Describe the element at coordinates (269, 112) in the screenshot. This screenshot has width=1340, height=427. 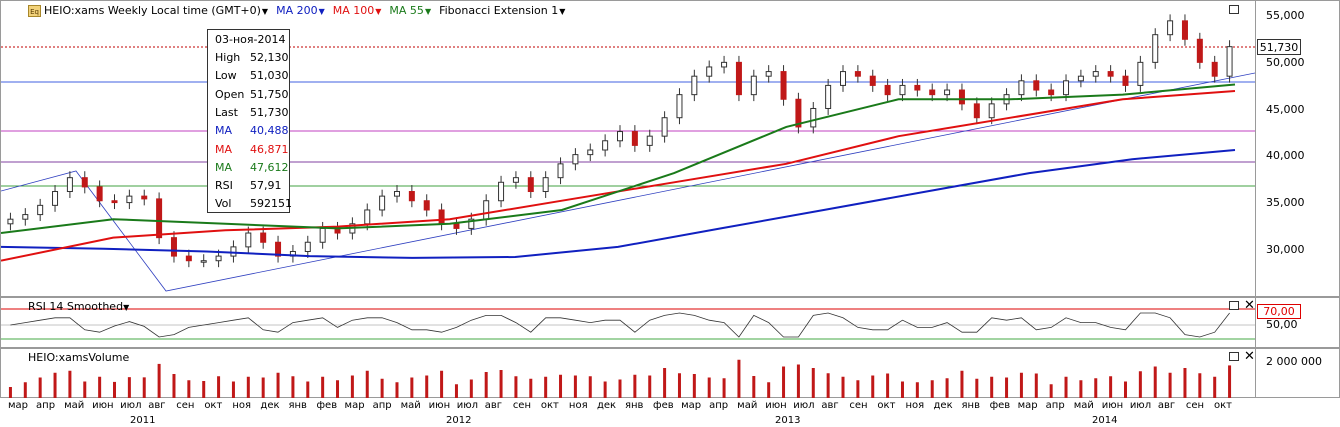
I see `info-value: 51,730` at that location.